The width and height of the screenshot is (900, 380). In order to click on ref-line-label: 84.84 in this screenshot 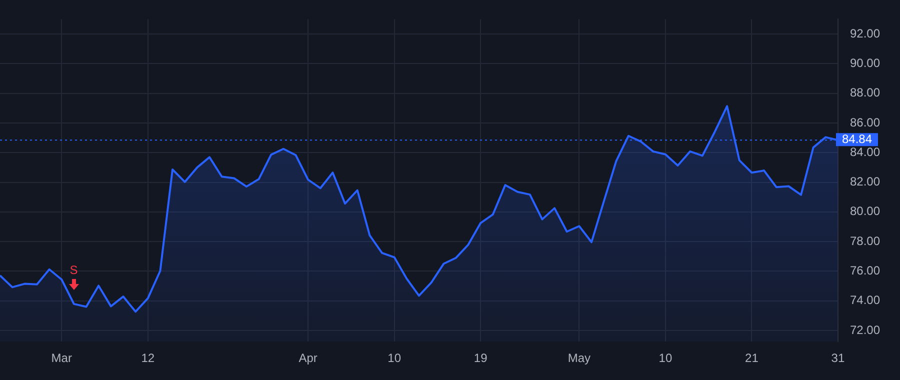, I will do `click(857, 139)`.